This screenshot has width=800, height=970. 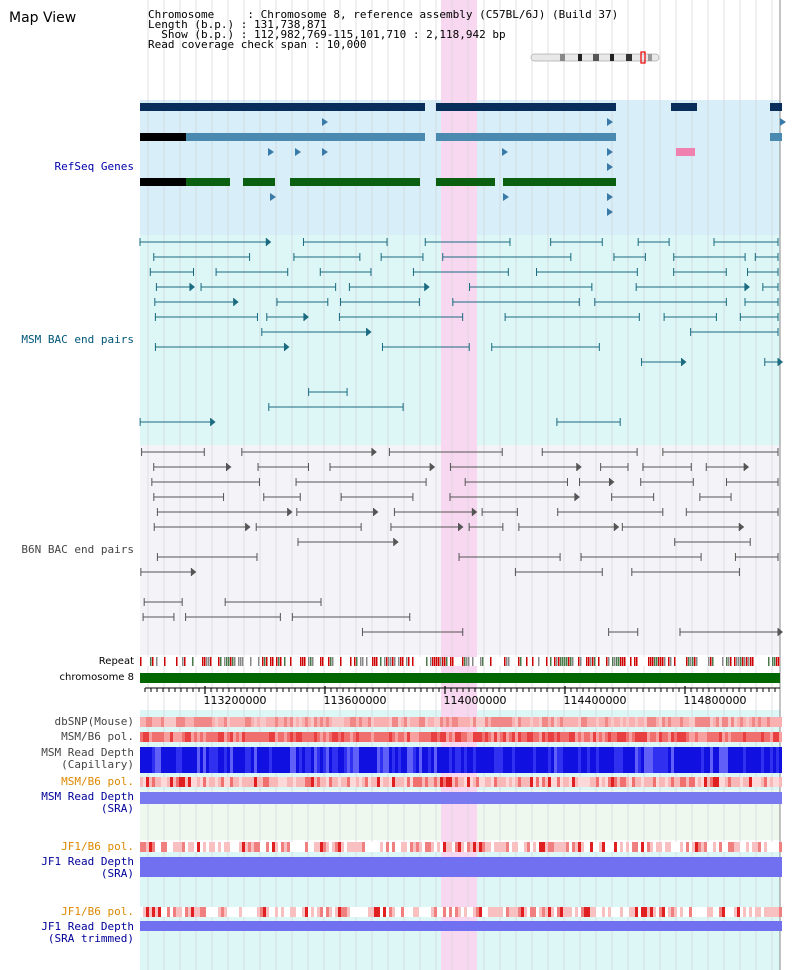 What do you see at coordinates (595, 57) in the screenshot?
I see `chromosome-ideogram` at bounding box center [595, 57].